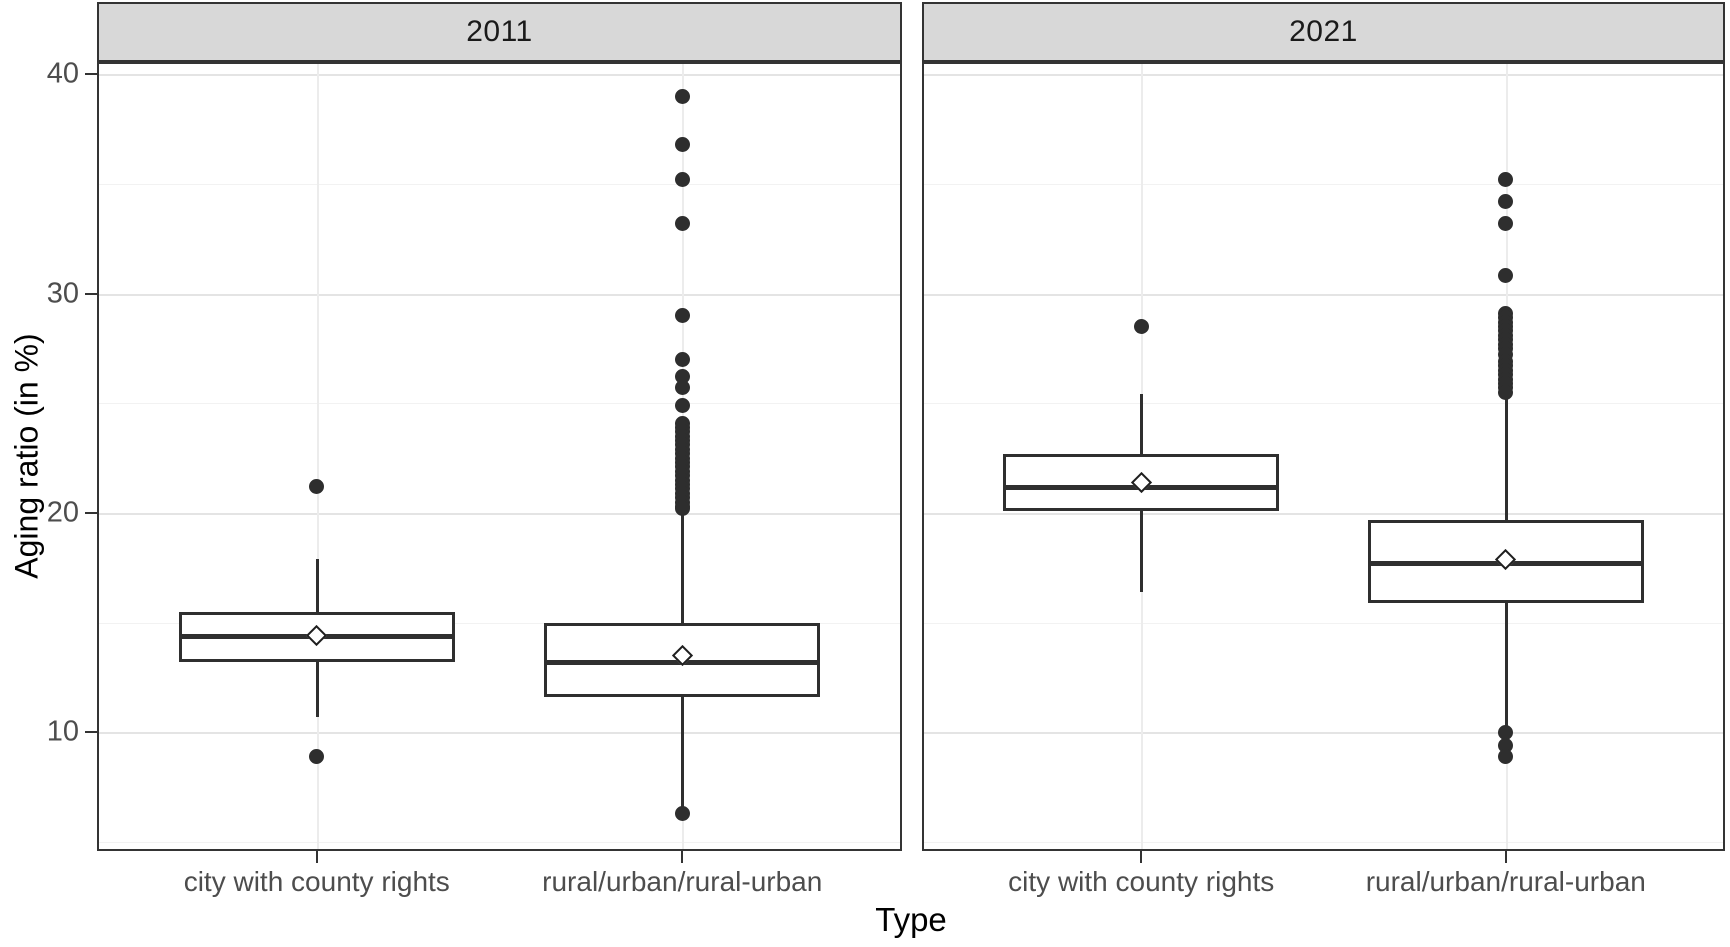 The height and width of the screenshot is (947, 1730). I want to click on y-axis-tick-label: 10, so click(62, 731).